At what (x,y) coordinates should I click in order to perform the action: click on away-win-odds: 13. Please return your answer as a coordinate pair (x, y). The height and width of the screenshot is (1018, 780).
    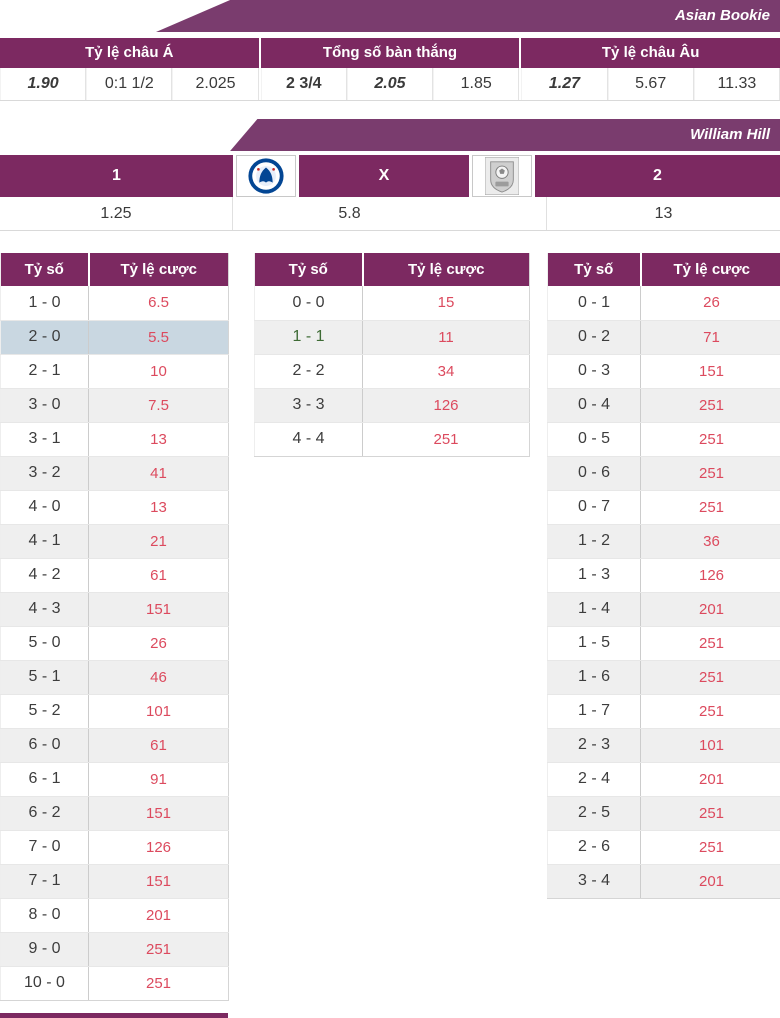
    Looking at the image, I should click on (663, 213).